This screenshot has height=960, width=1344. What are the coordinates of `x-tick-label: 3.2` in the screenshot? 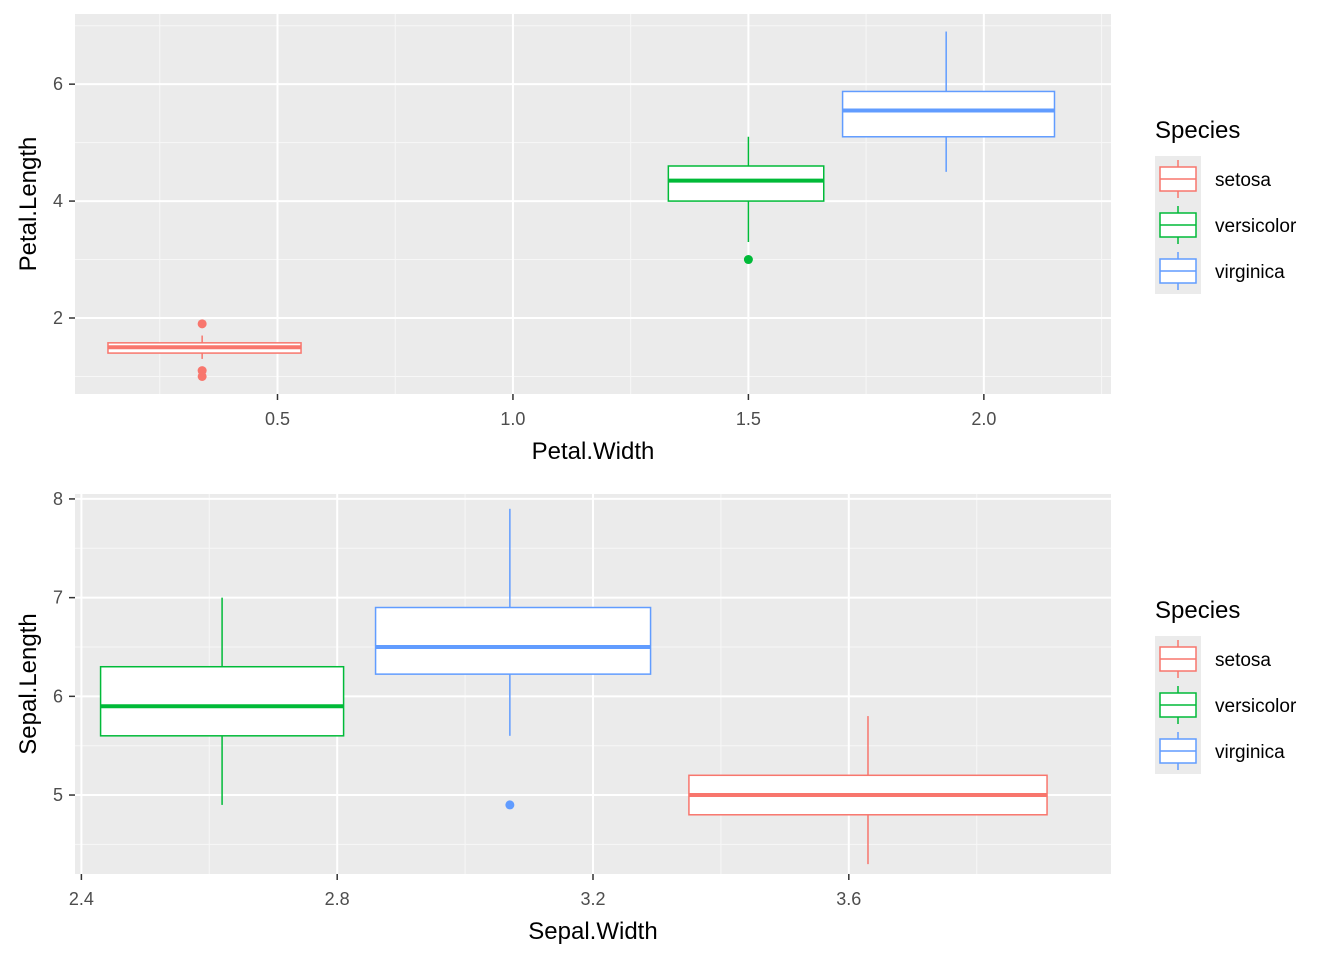 It's located at (592, 899).